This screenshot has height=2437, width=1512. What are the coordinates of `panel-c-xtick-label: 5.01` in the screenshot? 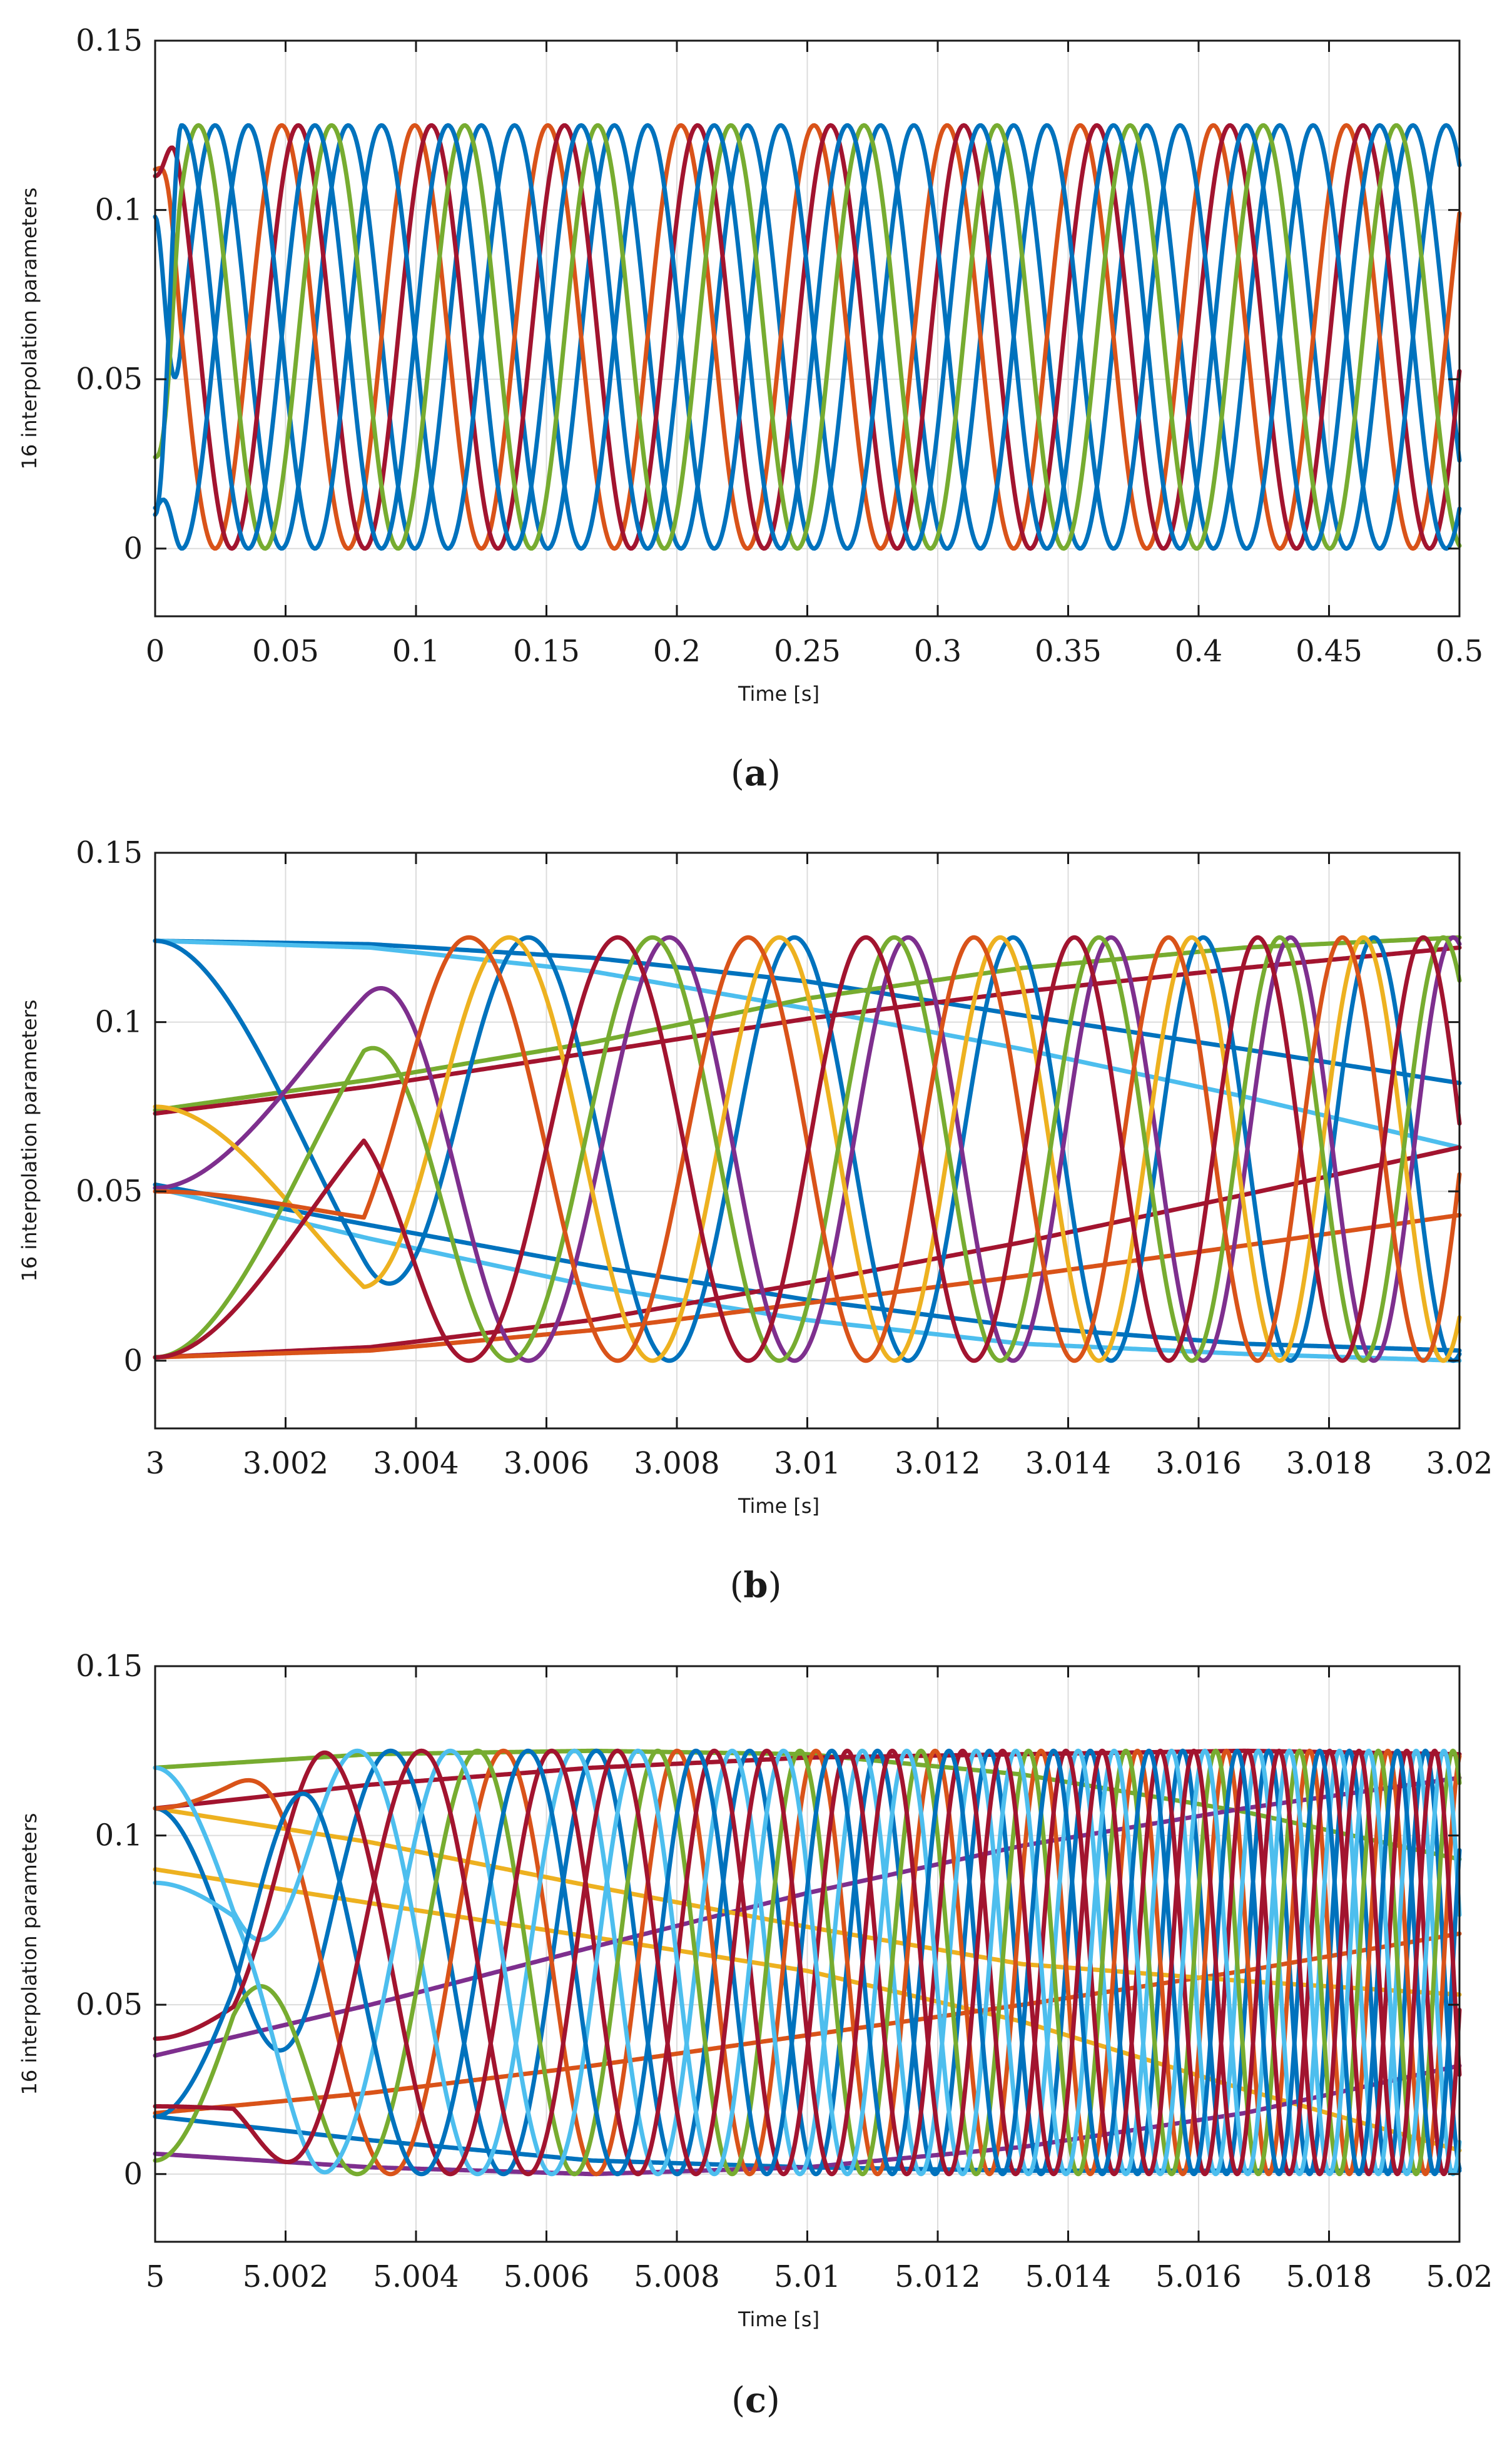 It's located at (808, 2276).